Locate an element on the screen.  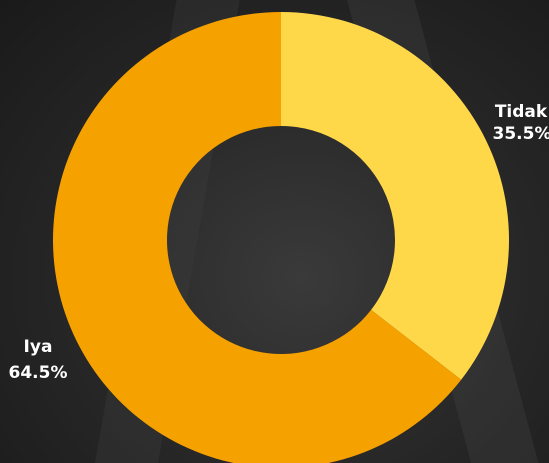
value-label: 35.5% is located at coordinates (521, 134).